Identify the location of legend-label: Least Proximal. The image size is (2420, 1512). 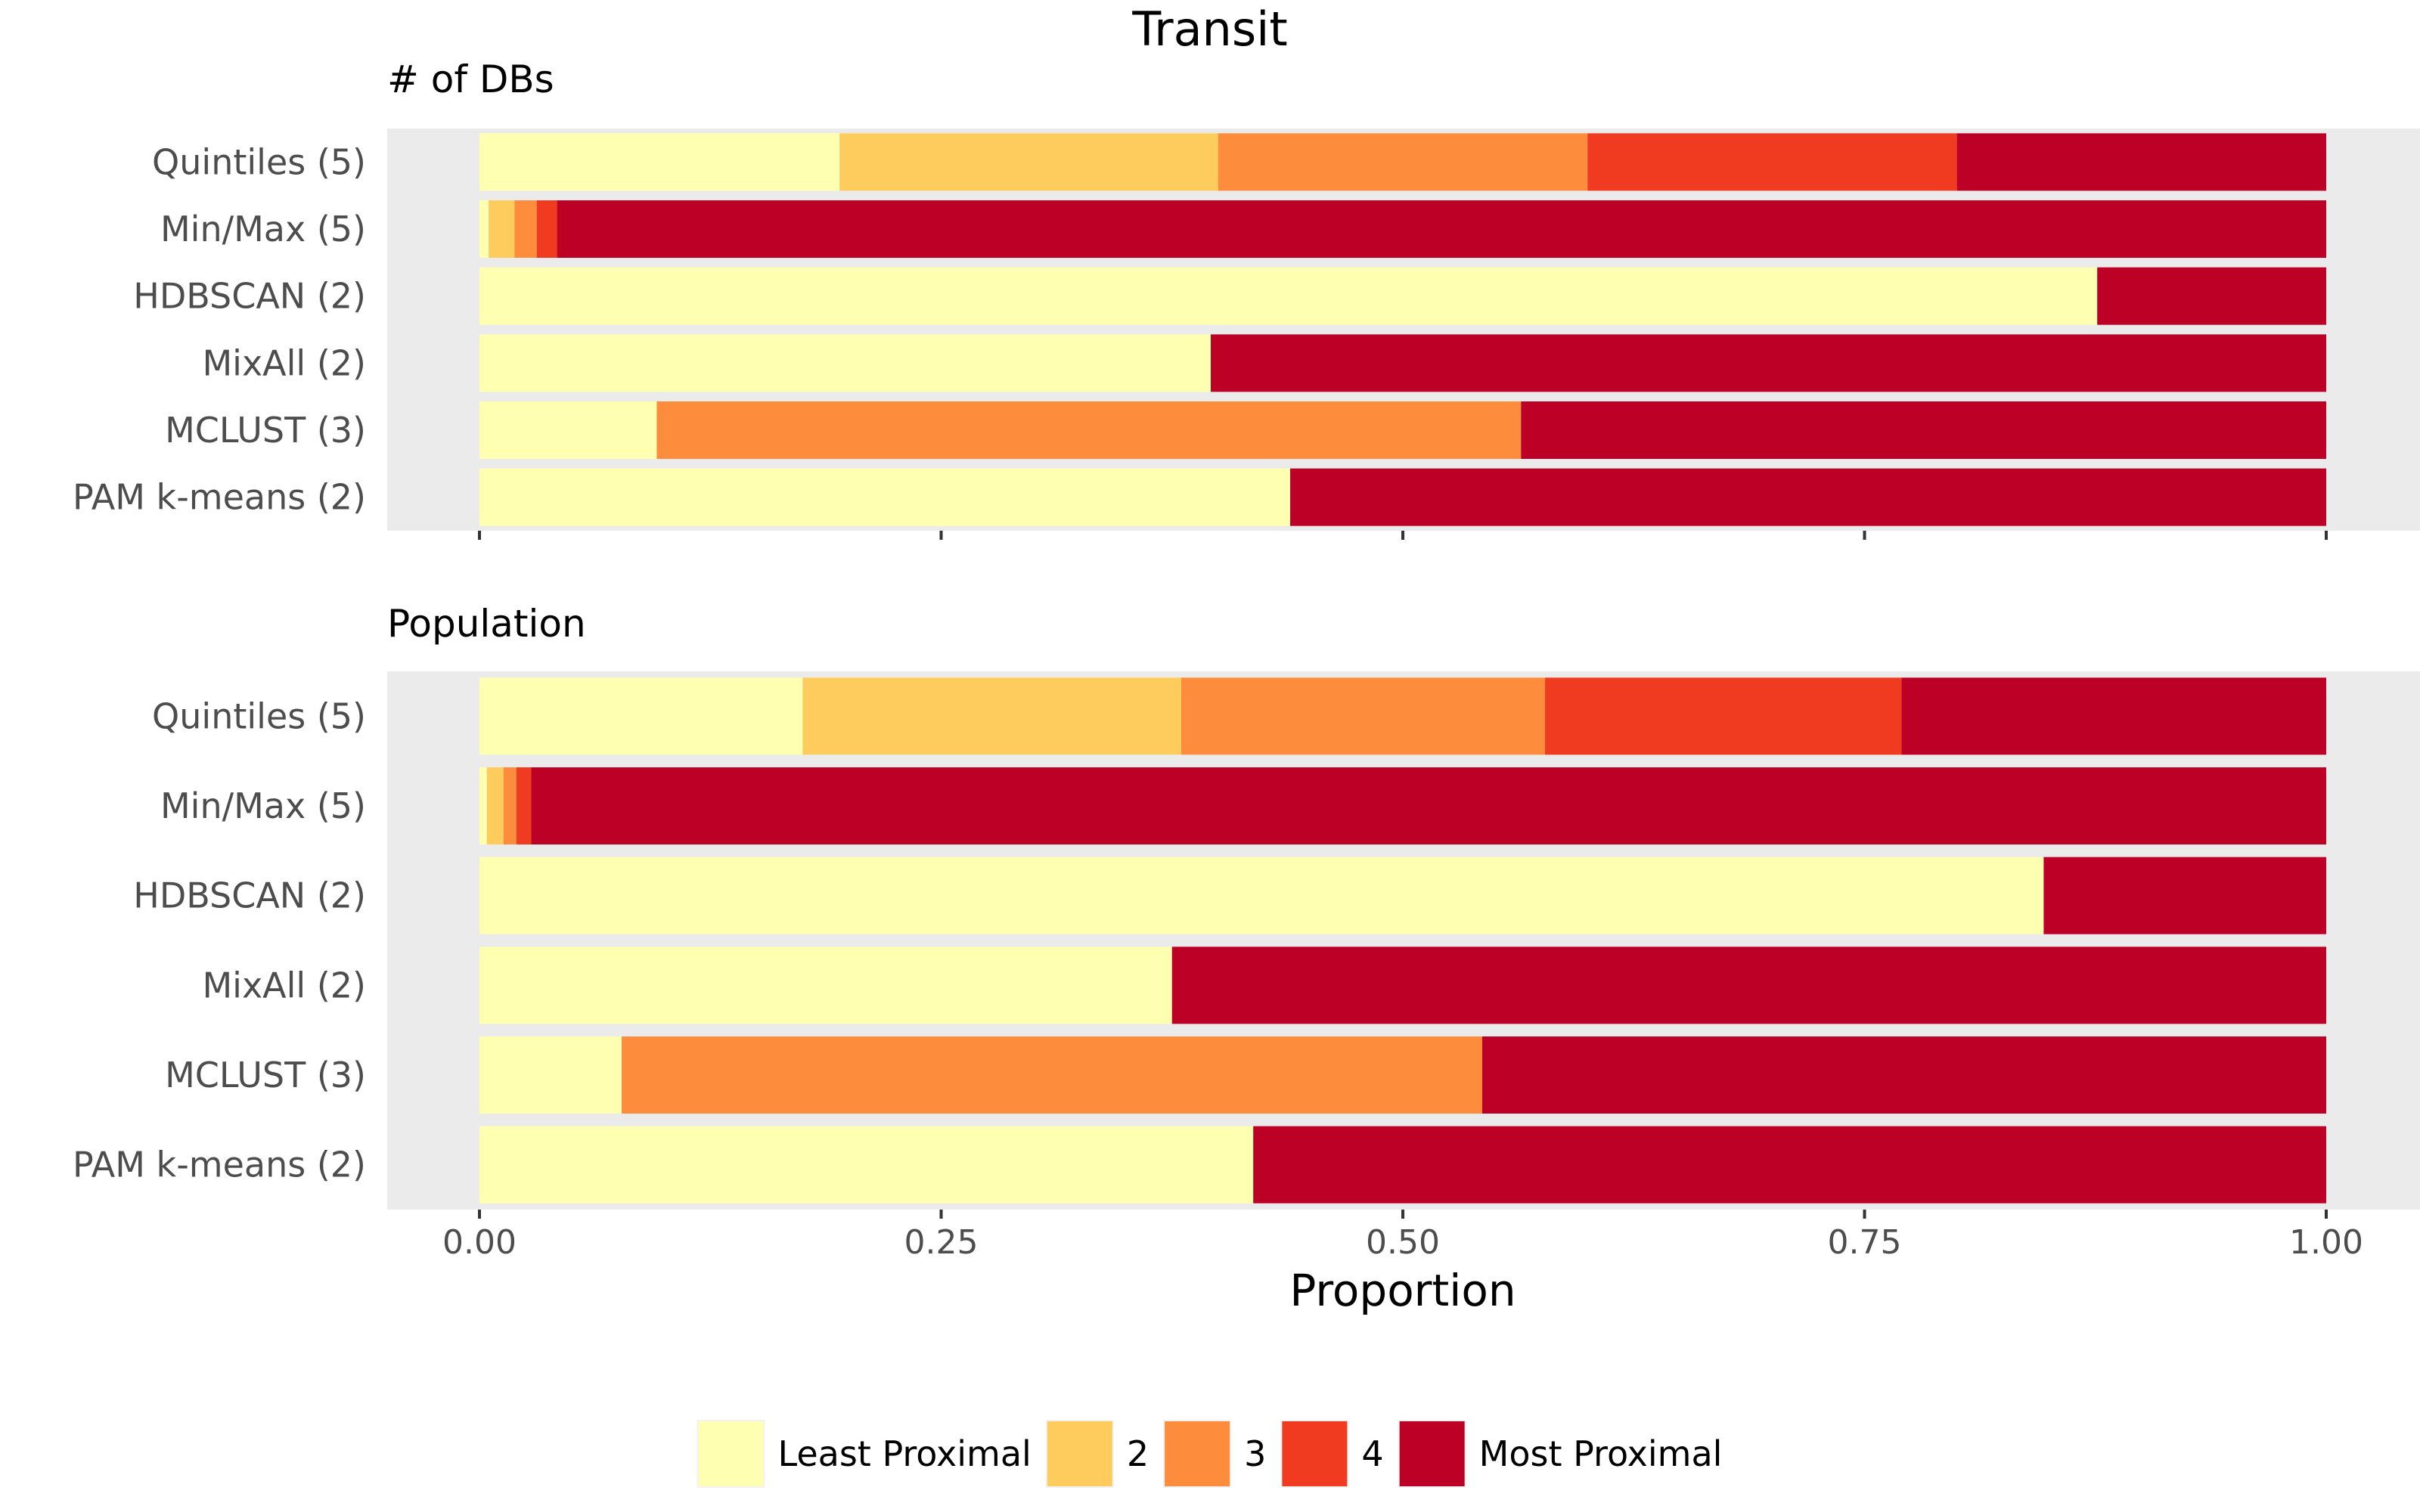
(905, 1453).